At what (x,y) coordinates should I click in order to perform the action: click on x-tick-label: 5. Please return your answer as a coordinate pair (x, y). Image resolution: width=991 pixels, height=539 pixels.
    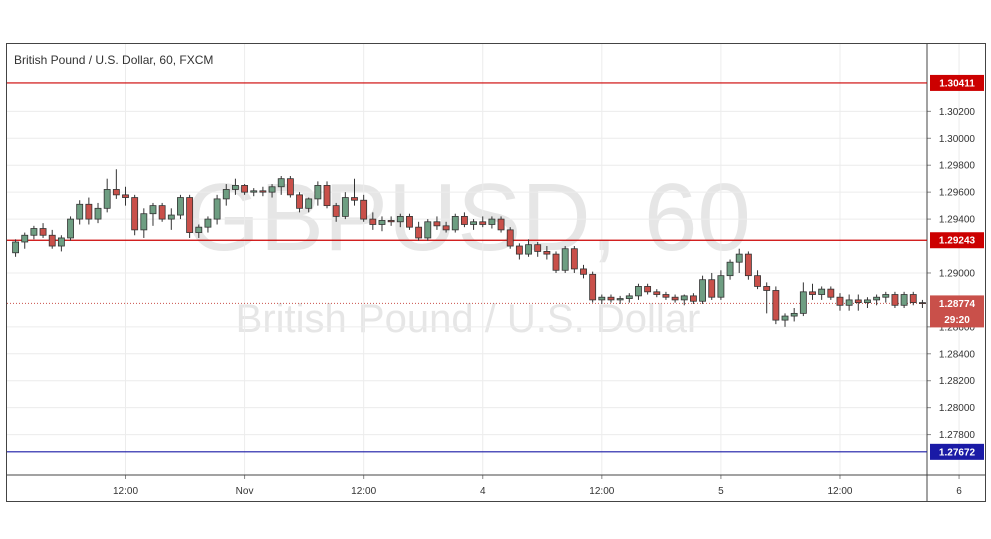
    Looking at the image, I should click on (721, 491).